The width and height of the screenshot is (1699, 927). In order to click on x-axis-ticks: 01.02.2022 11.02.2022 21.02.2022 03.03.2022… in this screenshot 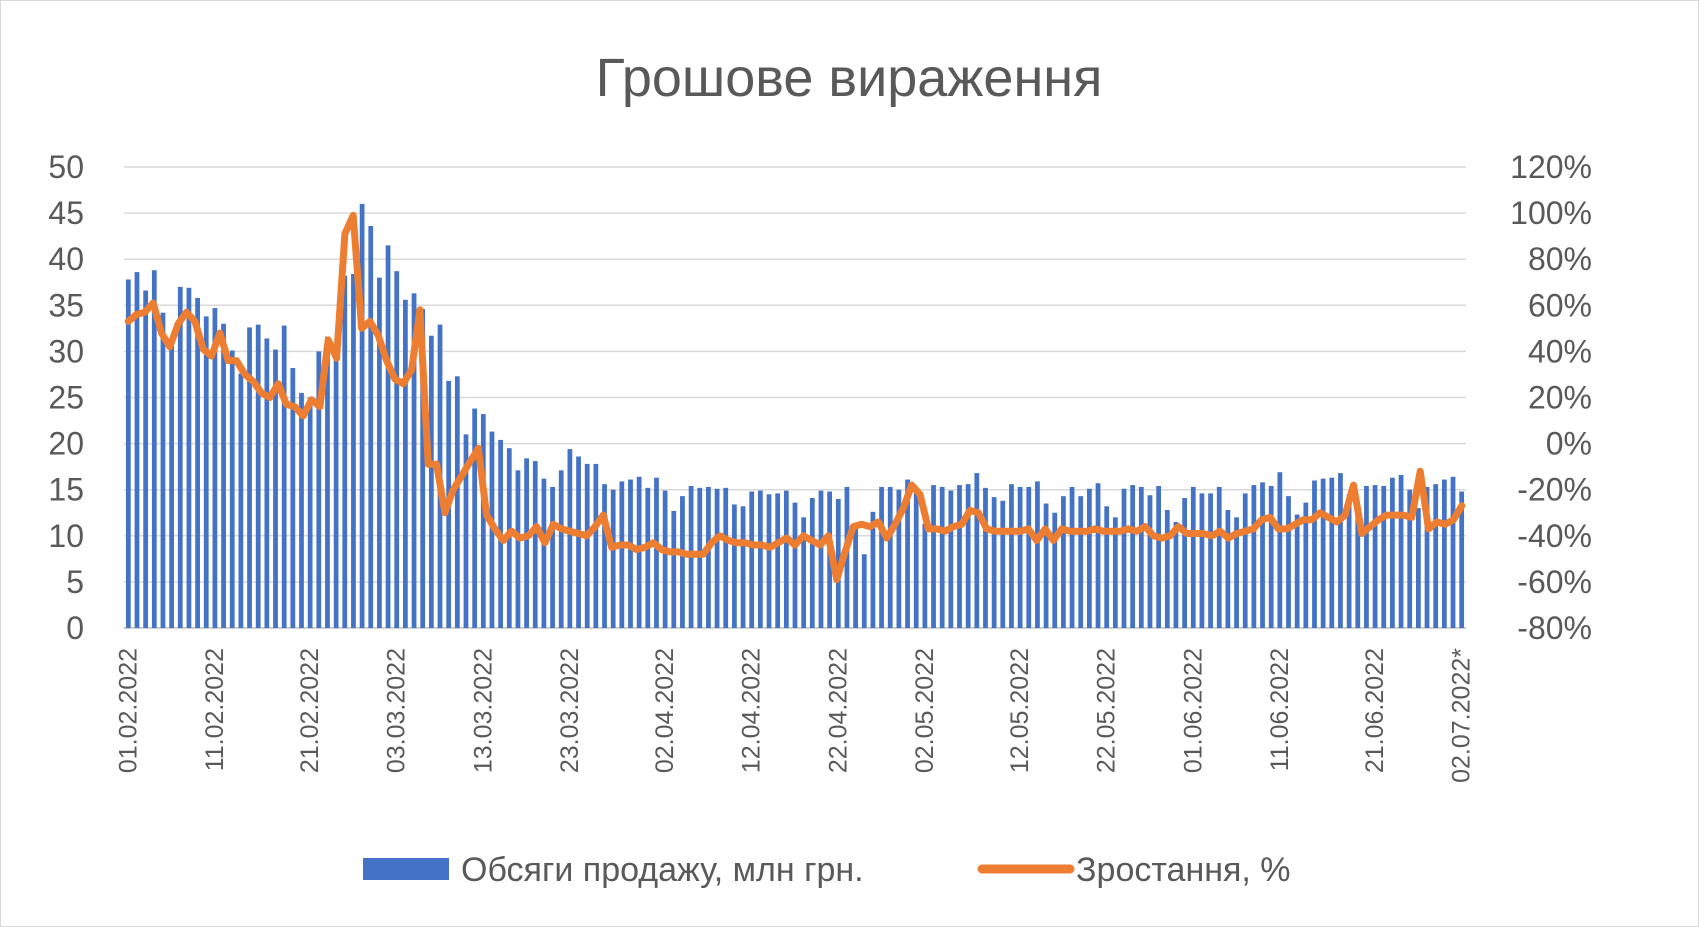, I will do `click(794, 715)`.